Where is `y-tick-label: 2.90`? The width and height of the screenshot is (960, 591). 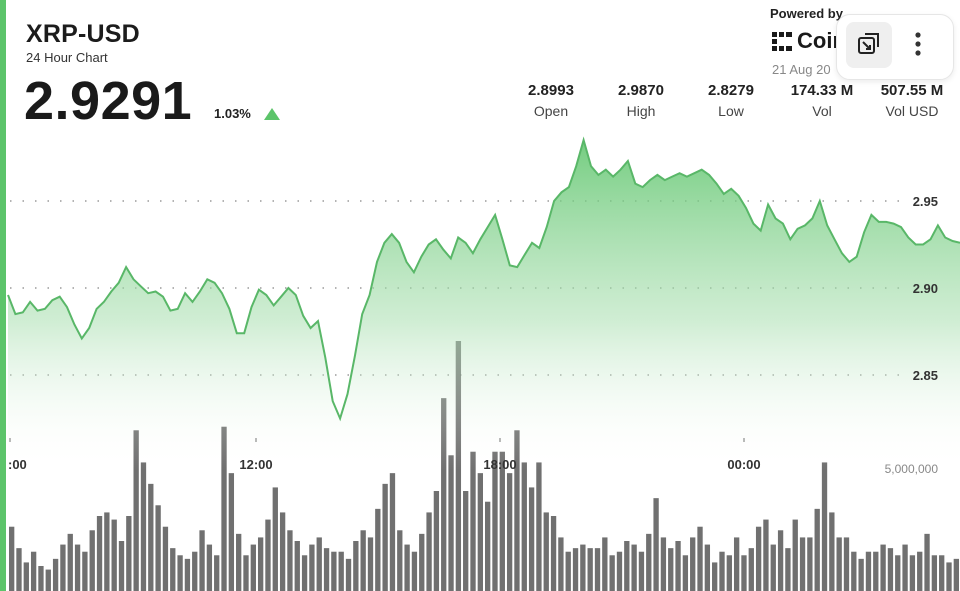 y-tick-label: 2.90 is located at coordinates (925, 288).